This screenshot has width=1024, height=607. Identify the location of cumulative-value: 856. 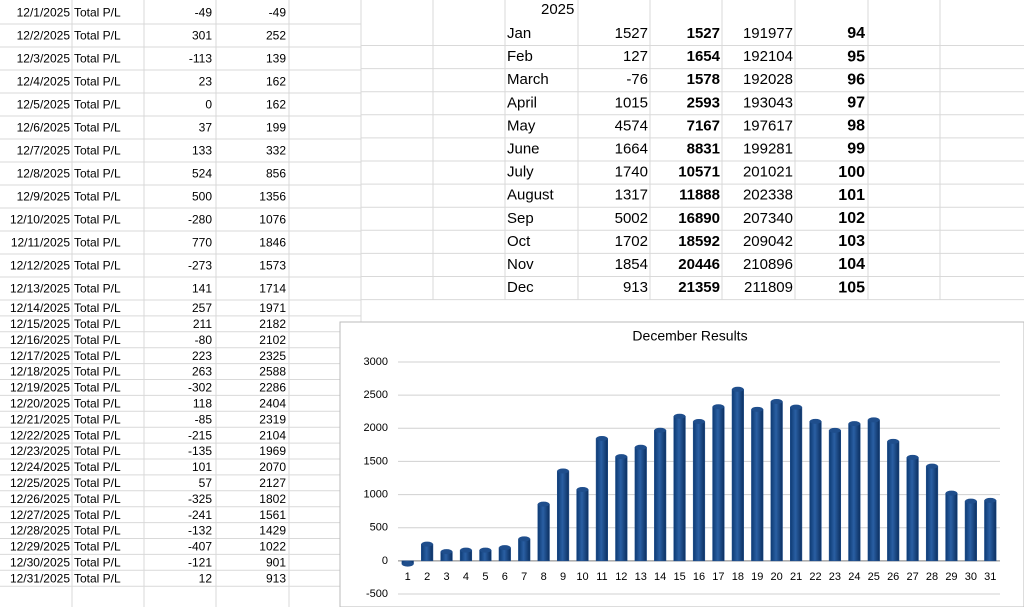
(276, 174).